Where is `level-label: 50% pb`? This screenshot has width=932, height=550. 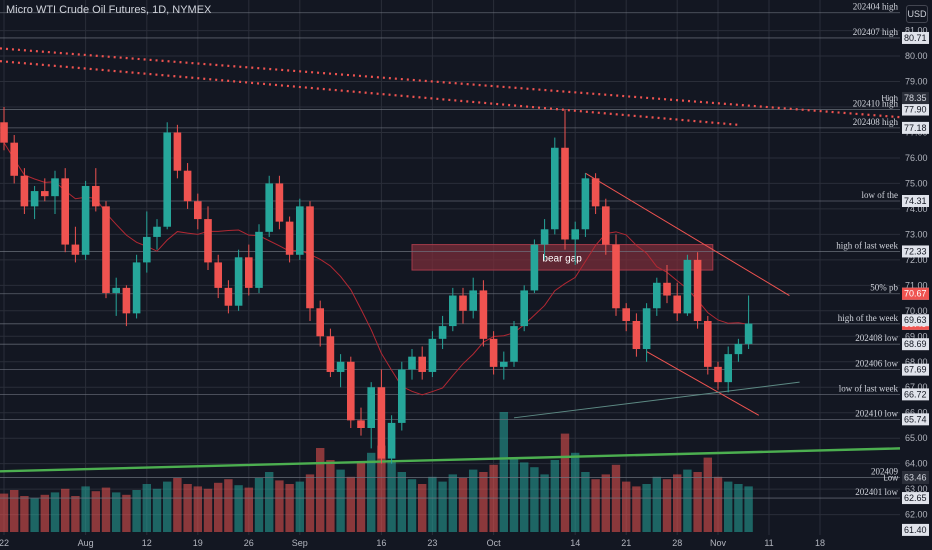
level-label: 50% pb is located at coordinates (884, 288).